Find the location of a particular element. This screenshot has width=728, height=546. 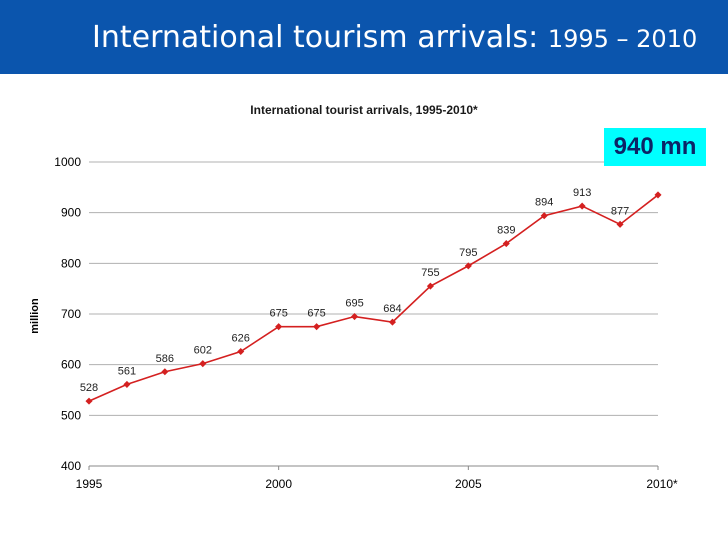

data-label: 755 is located at coordinates (430, 273).